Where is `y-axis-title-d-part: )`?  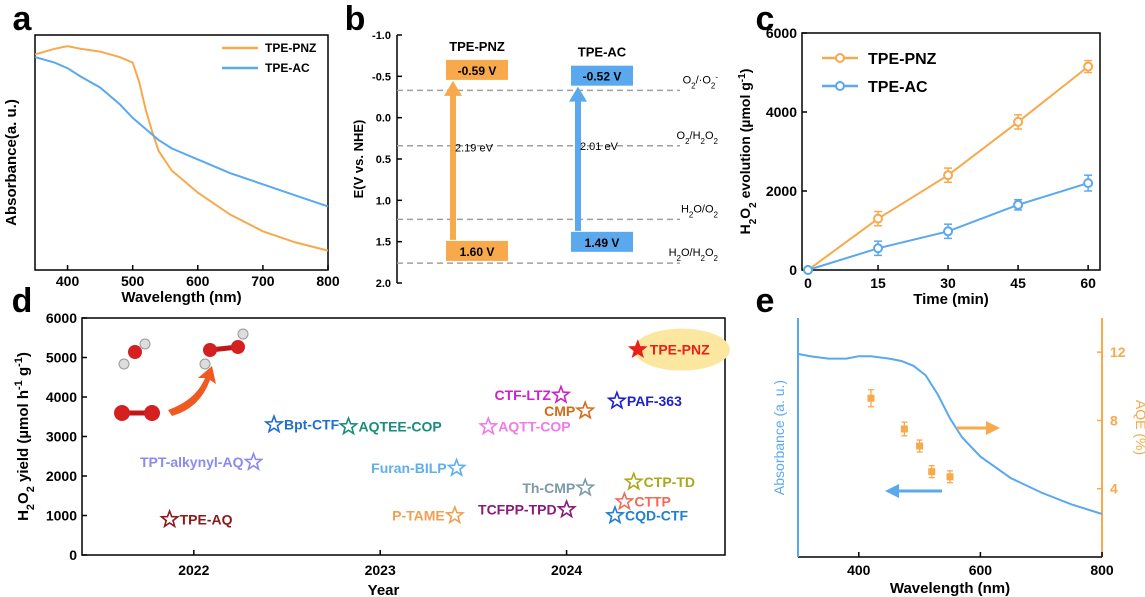
y-axis-title-d-part: ) is located at coordinates (23, 354).